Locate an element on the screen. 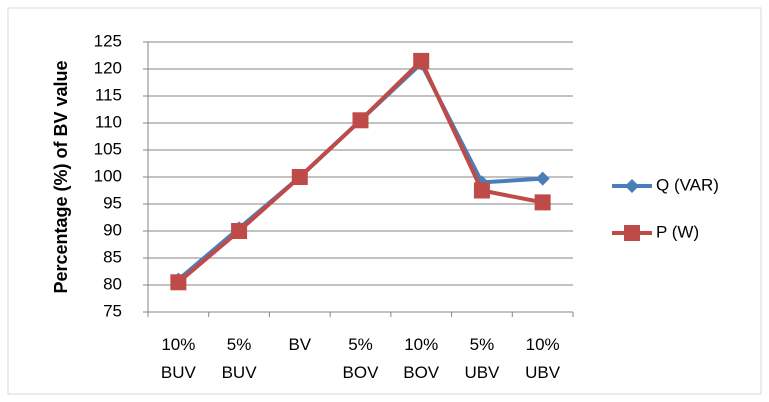 This screenshot has height=402, width=769. x-tick-label: 5% UBV is located at coordinates (482, 358).